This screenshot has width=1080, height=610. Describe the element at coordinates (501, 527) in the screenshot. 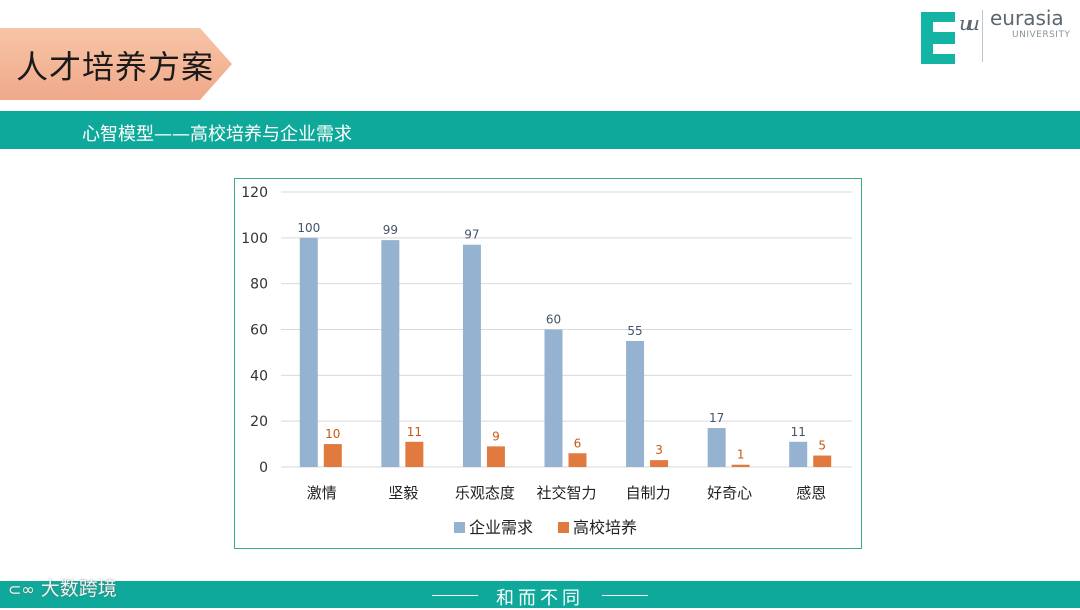

I see `legend-label: 企业需求` at that location.